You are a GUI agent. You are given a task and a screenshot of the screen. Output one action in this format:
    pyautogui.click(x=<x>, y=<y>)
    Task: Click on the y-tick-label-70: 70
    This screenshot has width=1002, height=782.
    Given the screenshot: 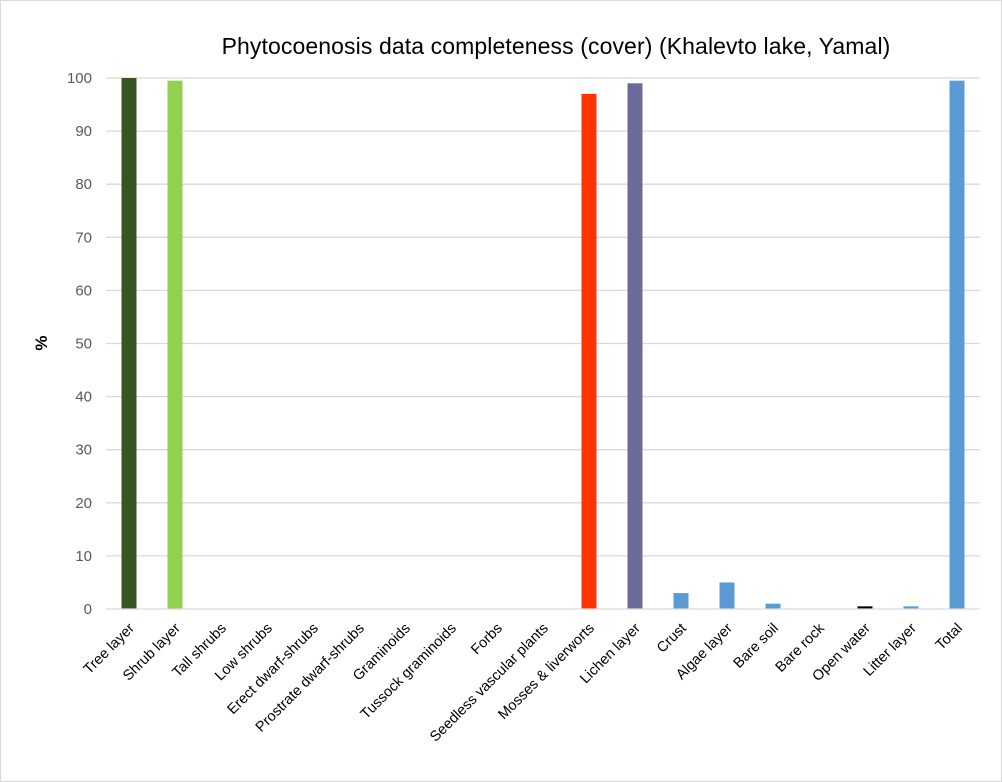 What is the action you would take?
    pyautogui.click(x=83, y=237)
    